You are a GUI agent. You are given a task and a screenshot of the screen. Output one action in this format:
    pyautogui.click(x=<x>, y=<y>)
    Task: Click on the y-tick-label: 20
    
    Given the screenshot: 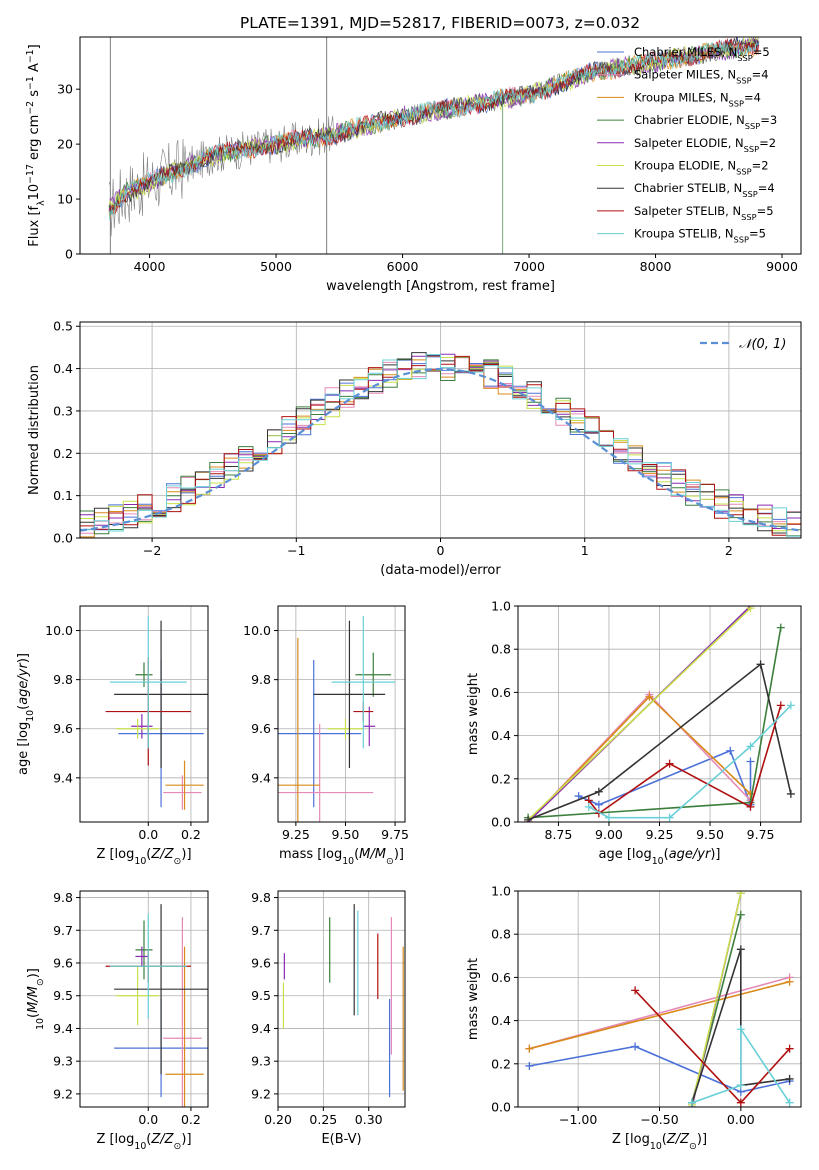 What is the action you would take?
    pyautogui.click(x=65, y=144)
    